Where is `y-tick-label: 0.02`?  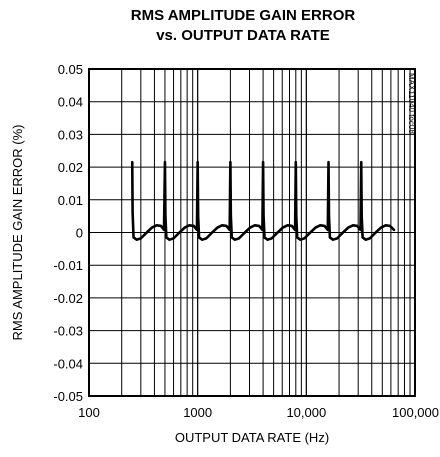
y-tick-label: 0.02 is located at coordinates (70, 167).